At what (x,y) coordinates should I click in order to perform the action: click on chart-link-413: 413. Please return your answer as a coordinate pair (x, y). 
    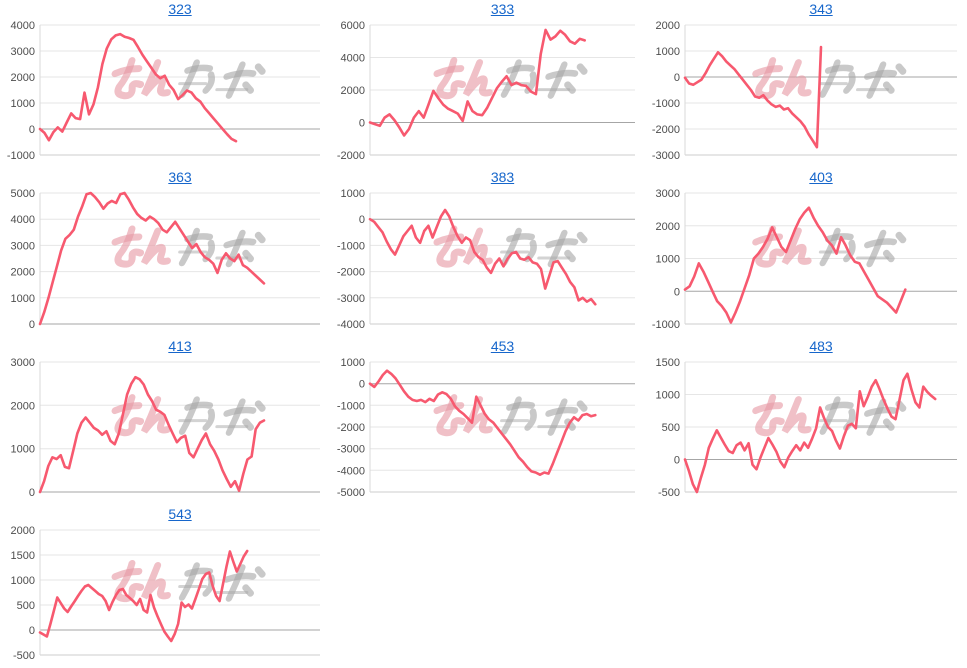
    Looking at the image, I should click on (180, 346).